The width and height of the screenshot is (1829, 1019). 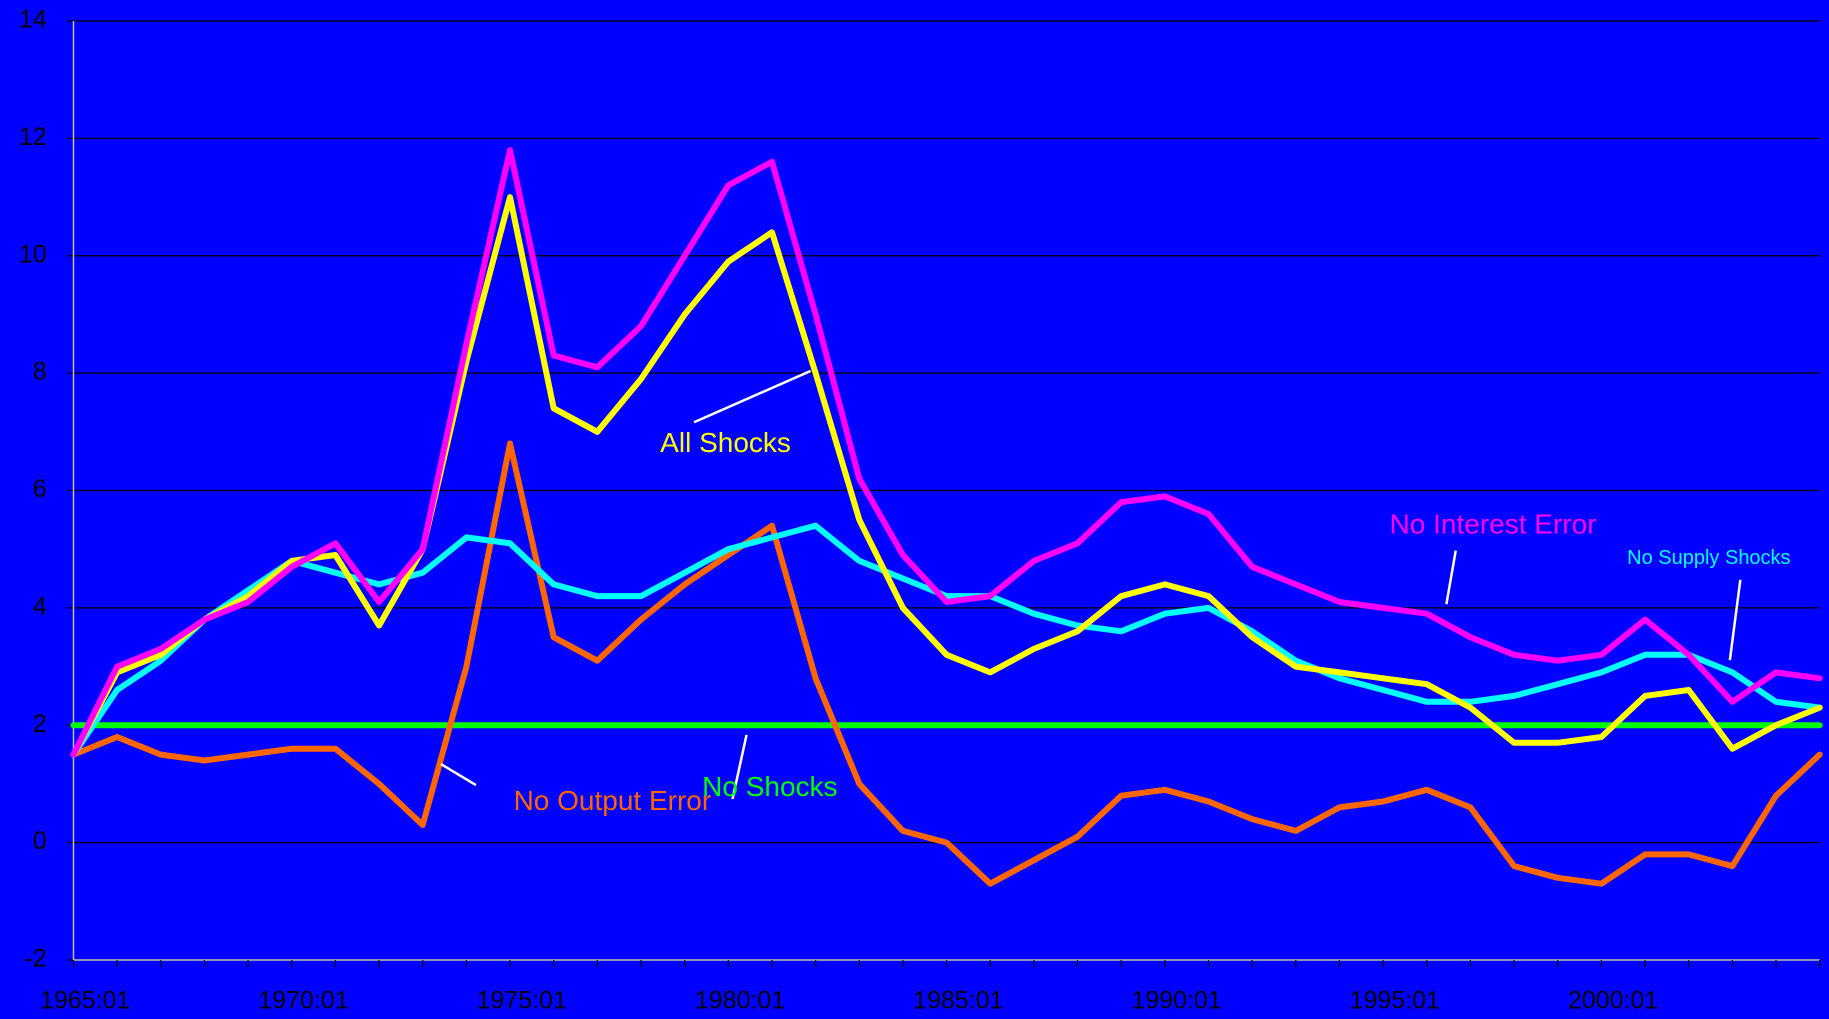 I want to click on x-tick-label: 2000:01, so click(x=1613, y=1001).